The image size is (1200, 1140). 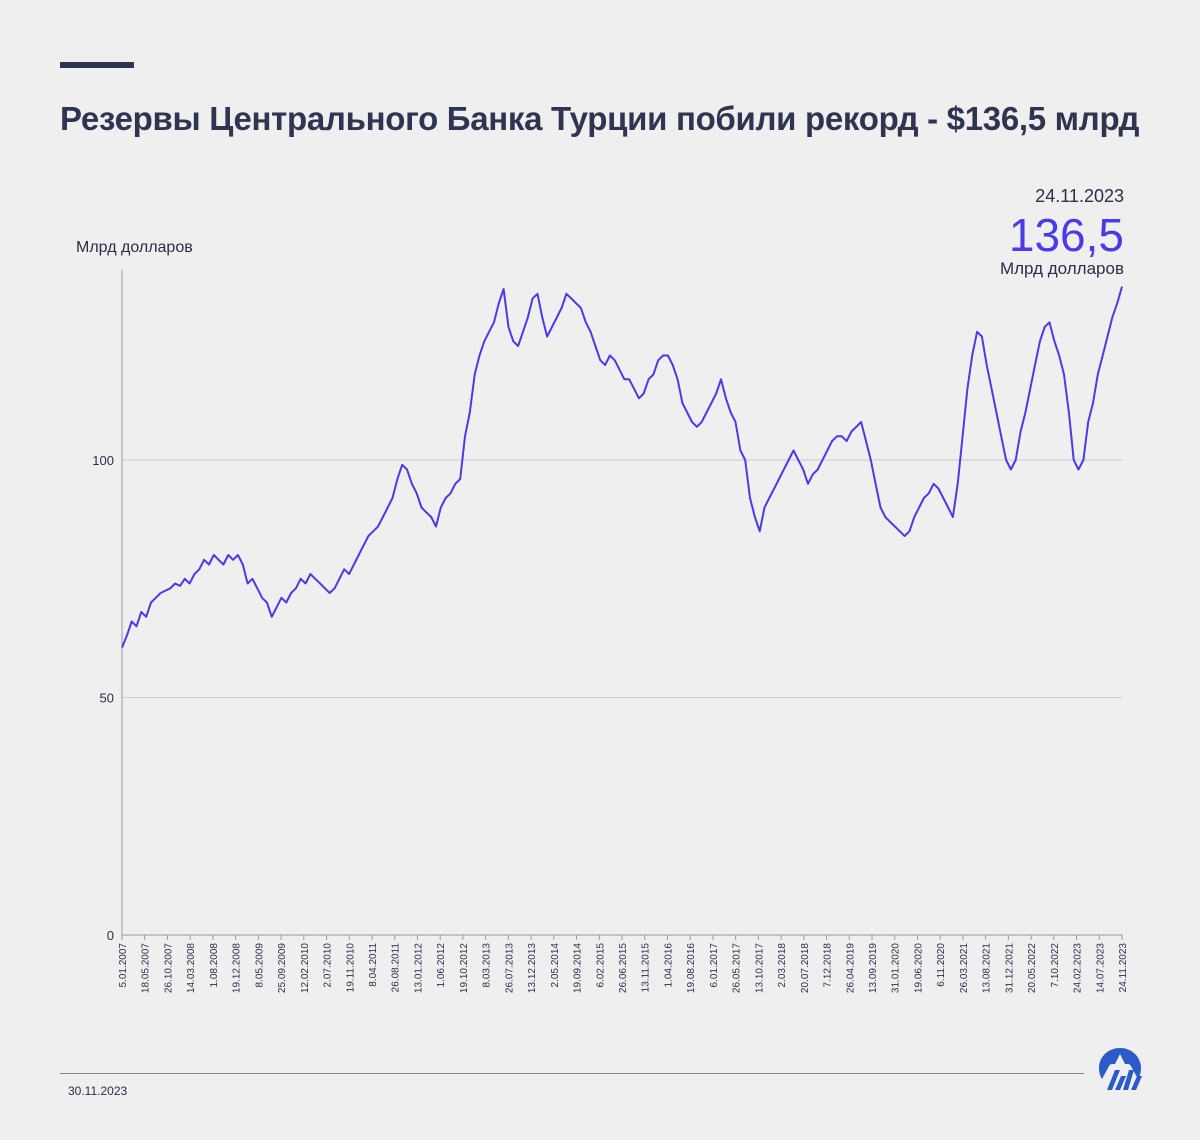 What do you see at coordinates (97, 65) in the screenshot?
I see `title-accent-bar` at bounding box center [97, 65].